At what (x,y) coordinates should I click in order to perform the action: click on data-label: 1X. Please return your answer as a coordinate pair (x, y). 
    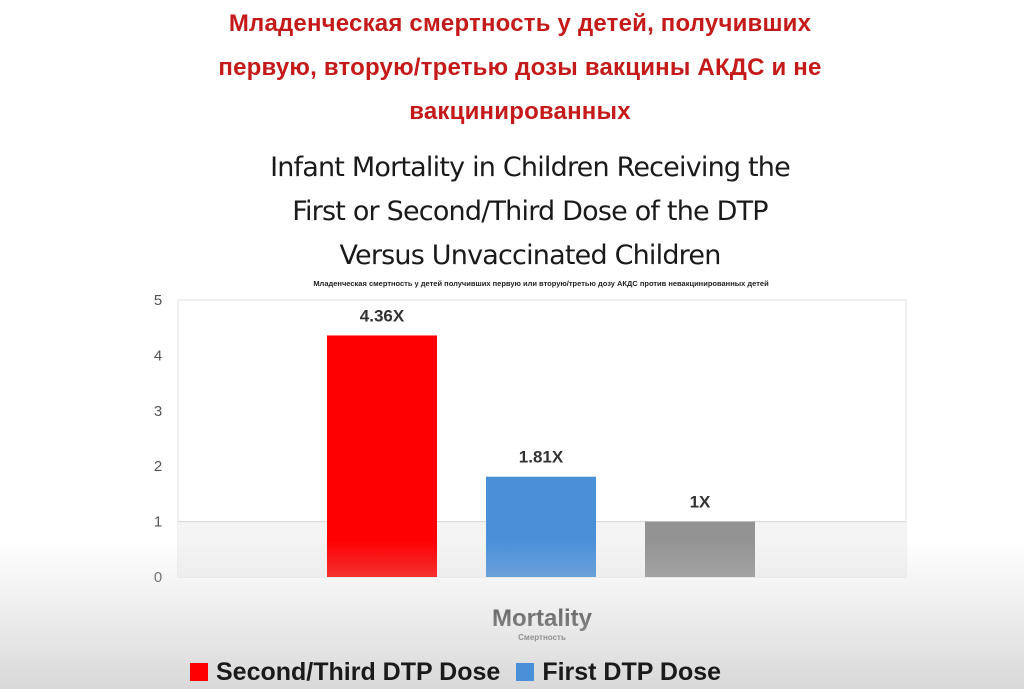
    Looking at the image, I should click on (700, 502).